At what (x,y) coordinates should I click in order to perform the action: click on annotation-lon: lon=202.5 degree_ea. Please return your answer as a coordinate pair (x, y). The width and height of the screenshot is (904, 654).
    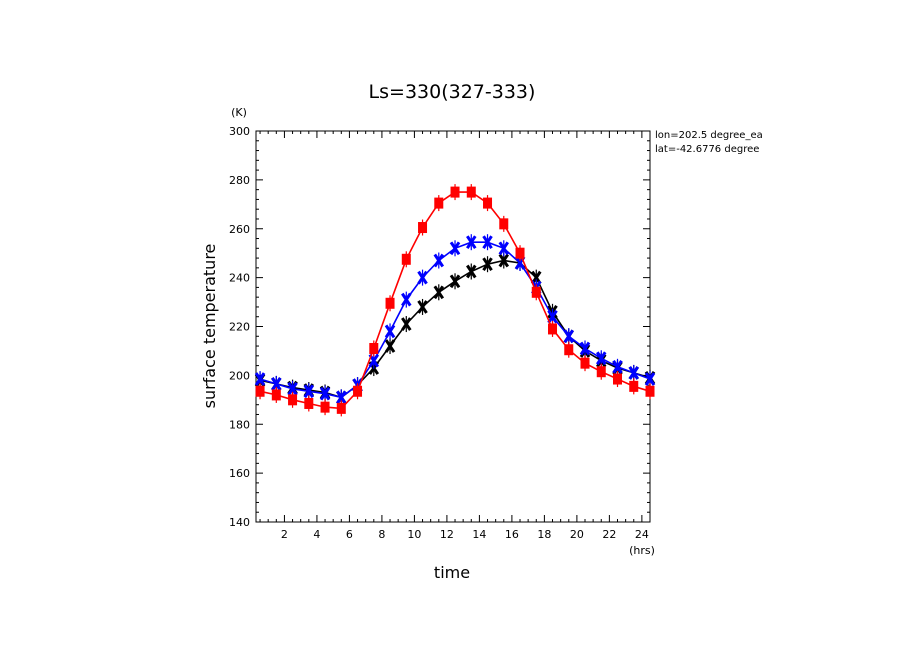
    Looking at the image, I should click on (709, 135).